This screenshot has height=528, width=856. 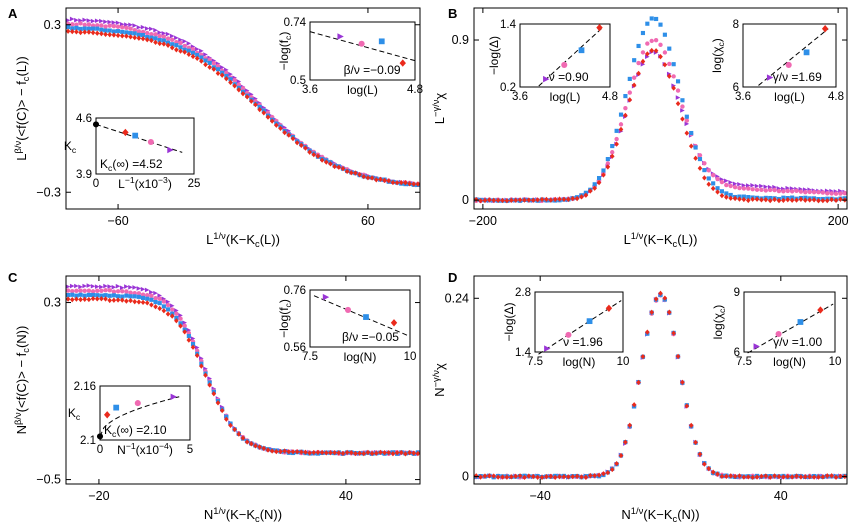 I want to click on x-tick-label: 200, so click(x=838, y=221).